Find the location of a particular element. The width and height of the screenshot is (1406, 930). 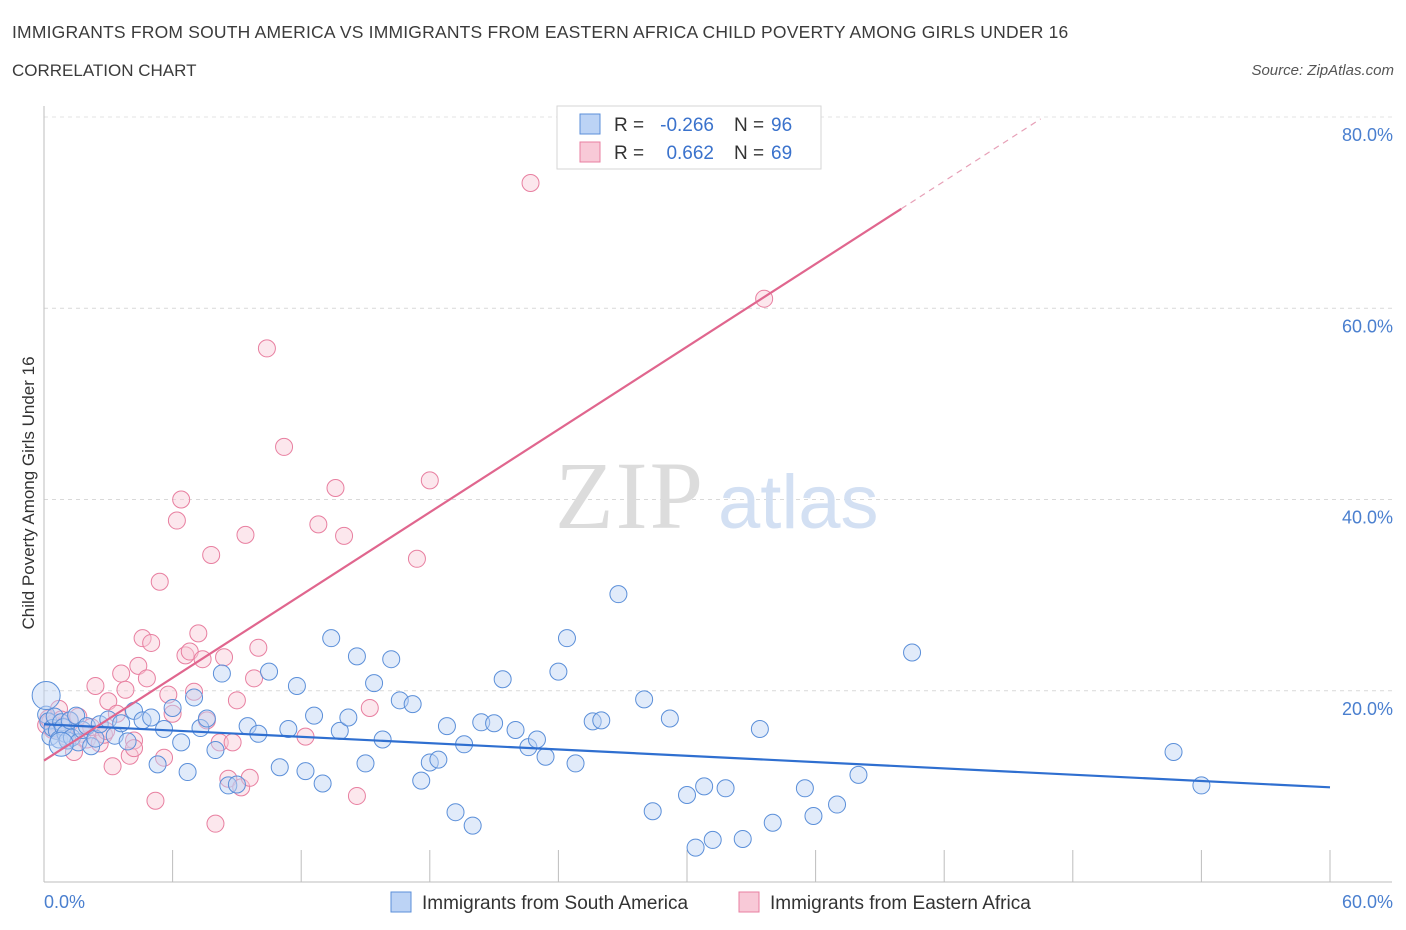

y-tick-label: 60.0% is located at coordinates (1367, 326).